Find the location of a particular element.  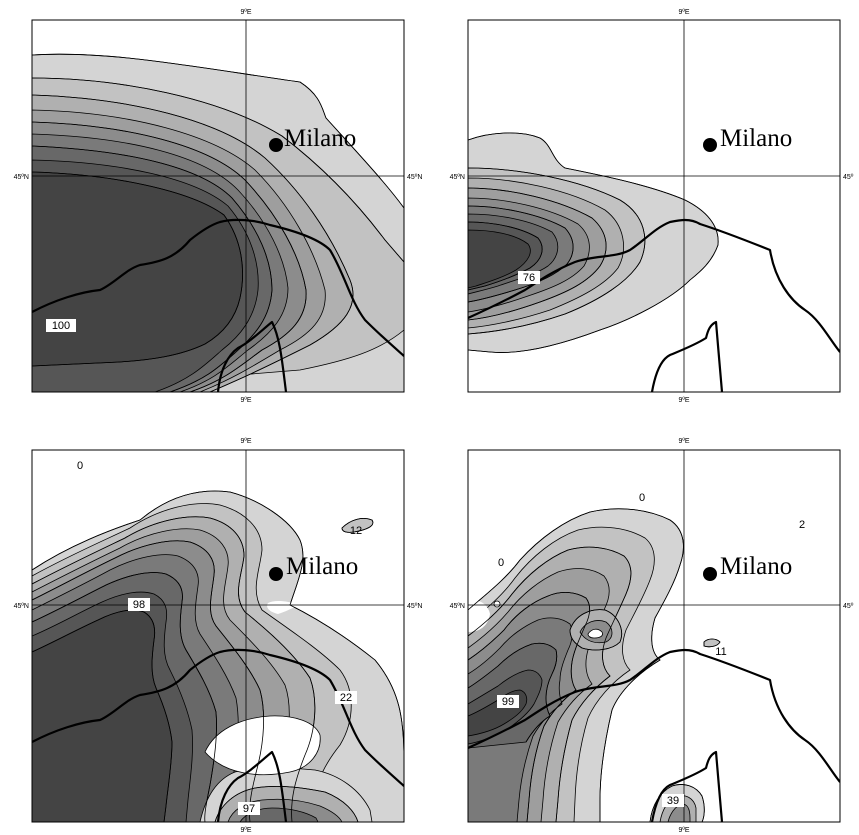

contour-label-98: 98 is located at coordinates (139, 604).